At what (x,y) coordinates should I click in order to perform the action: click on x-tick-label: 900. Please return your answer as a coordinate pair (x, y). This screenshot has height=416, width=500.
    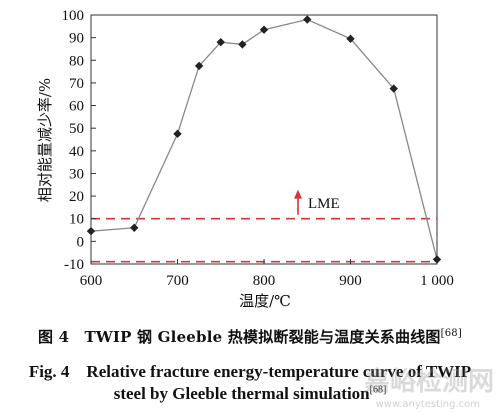
    Looking at the image, I should click on (350, 281).